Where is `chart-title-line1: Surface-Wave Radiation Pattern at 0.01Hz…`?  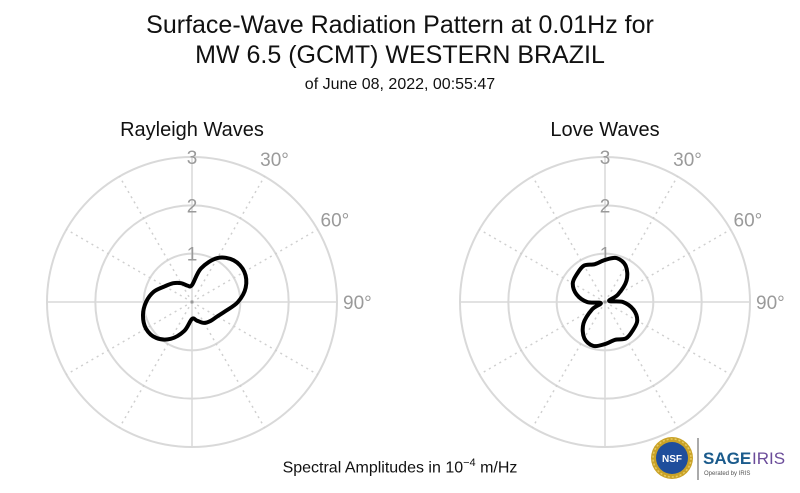
chart-title-line1: Surface-Wave Radiation Pattern at 0.01Hz… is located at coordinates (400, 25).